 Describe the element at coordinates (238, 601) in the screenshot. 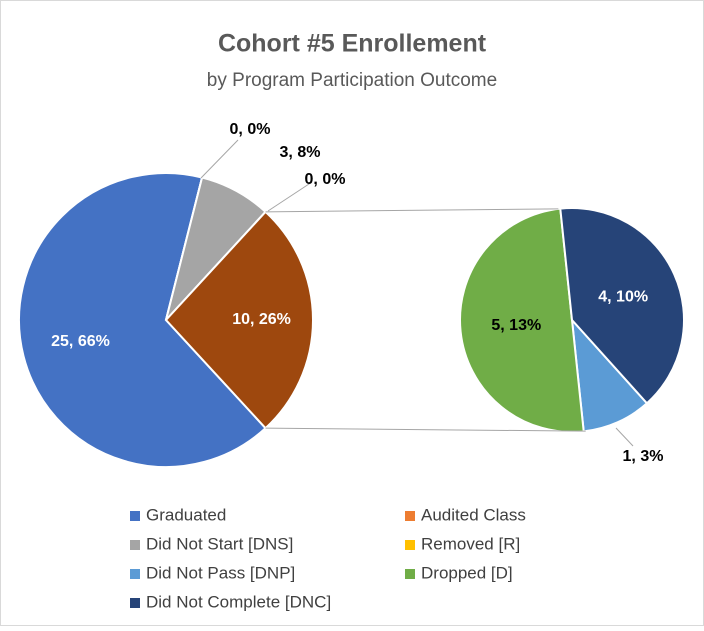

I see `legend-label: Did Not Complete [DNC]` at that location.